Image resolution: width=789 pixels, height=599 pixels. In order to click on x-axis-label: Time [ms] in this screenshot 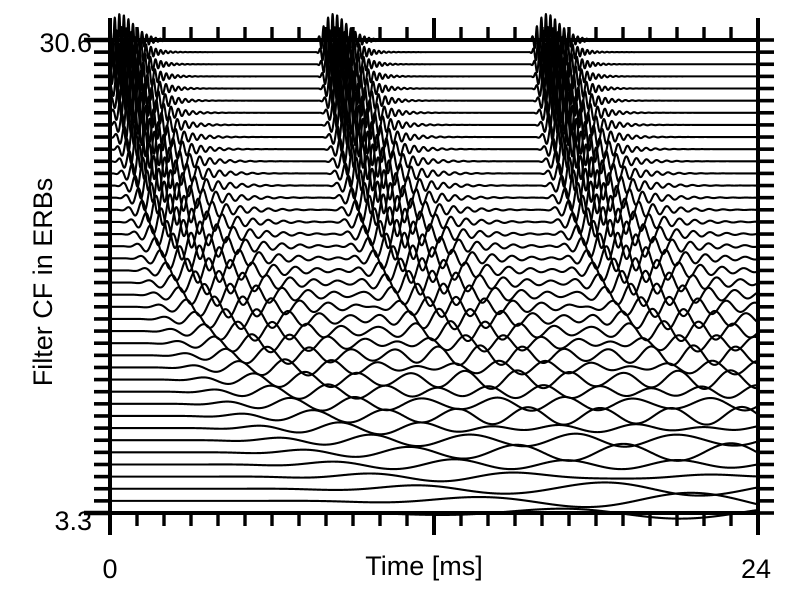, I will do `click(424, 566)`.